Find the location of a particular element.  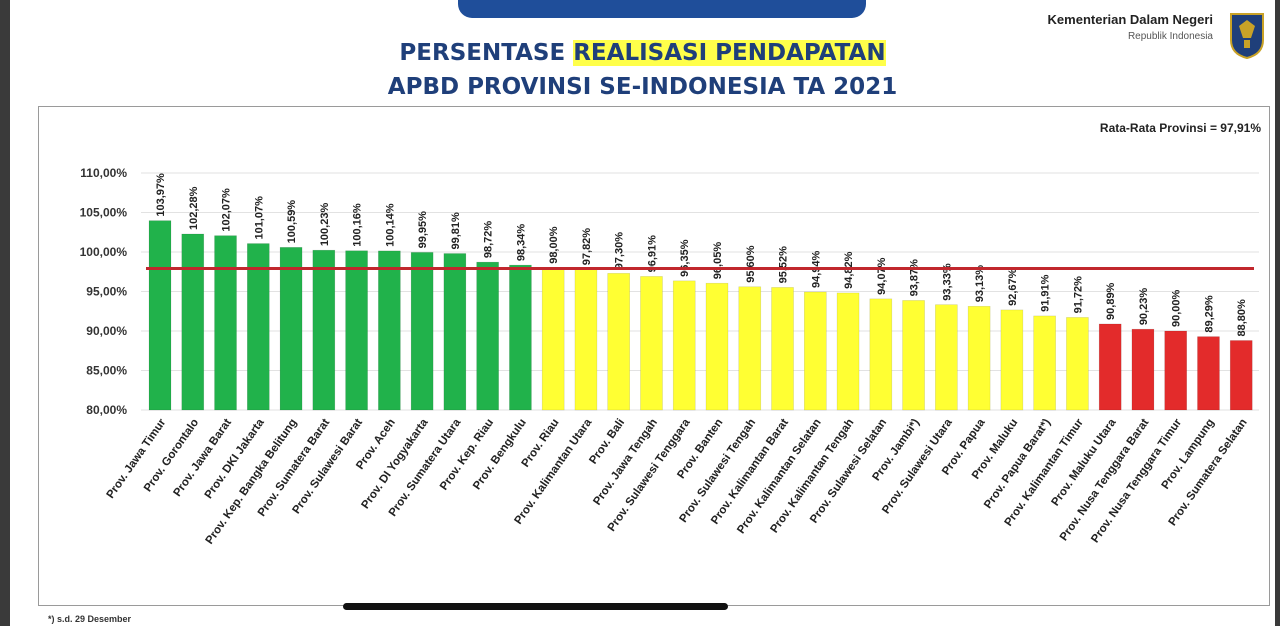

title-line-1-prefix: PERSENTASE is located at coordinates (486, 53).